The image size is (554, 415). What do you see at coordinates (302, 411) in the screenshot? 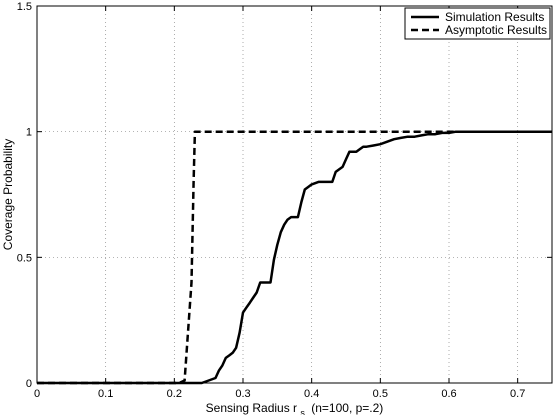
I see `x-axis-label-subscript: s` at bounding box center [302, 411].